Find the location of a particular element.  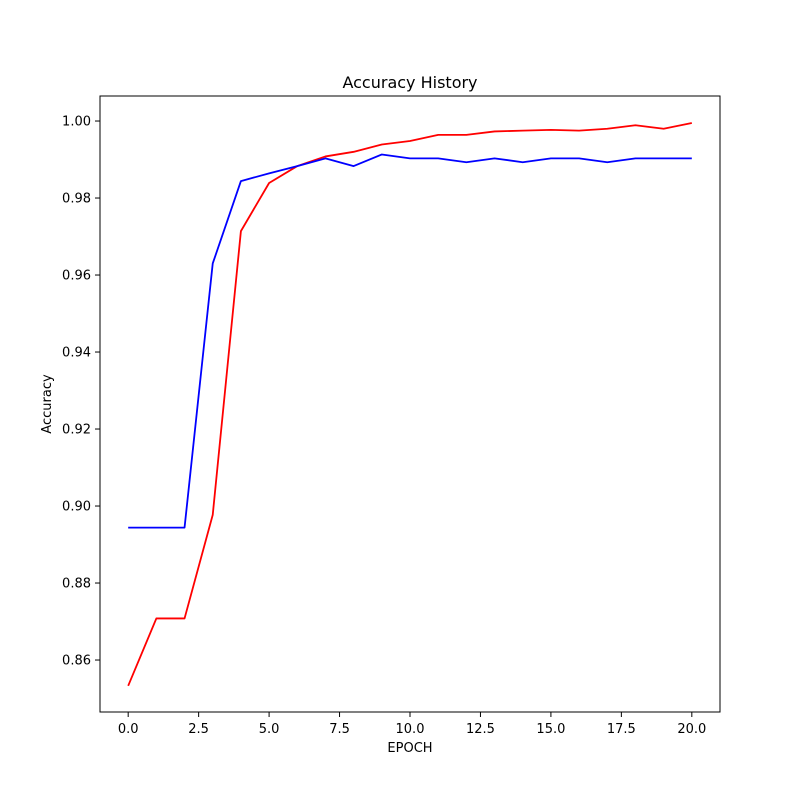

x-tick-label: 12.5 is located at coordinates (480, 729).